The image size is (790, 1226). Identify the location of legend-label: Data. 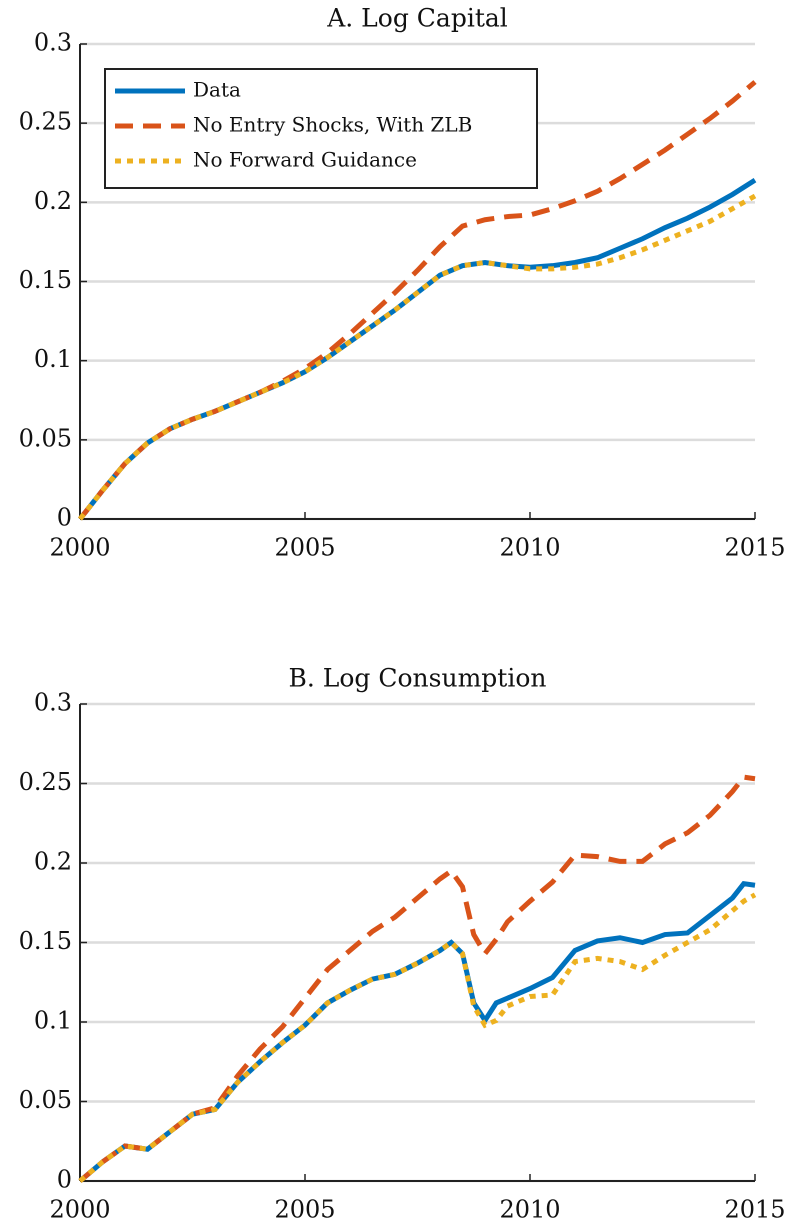
(217, 90).